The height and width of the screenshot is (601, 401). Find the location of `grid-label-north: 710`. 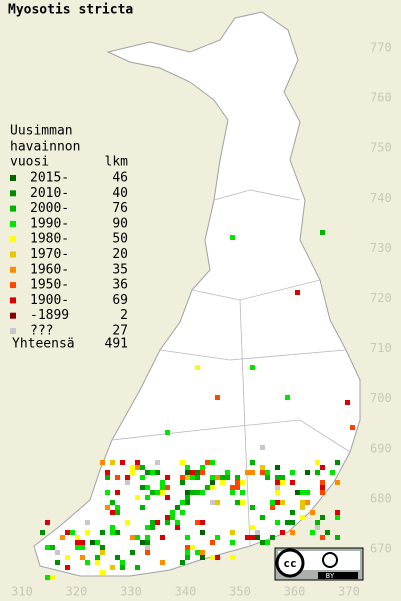

grid-label-north: 710 is located at coordinates (381, 348).